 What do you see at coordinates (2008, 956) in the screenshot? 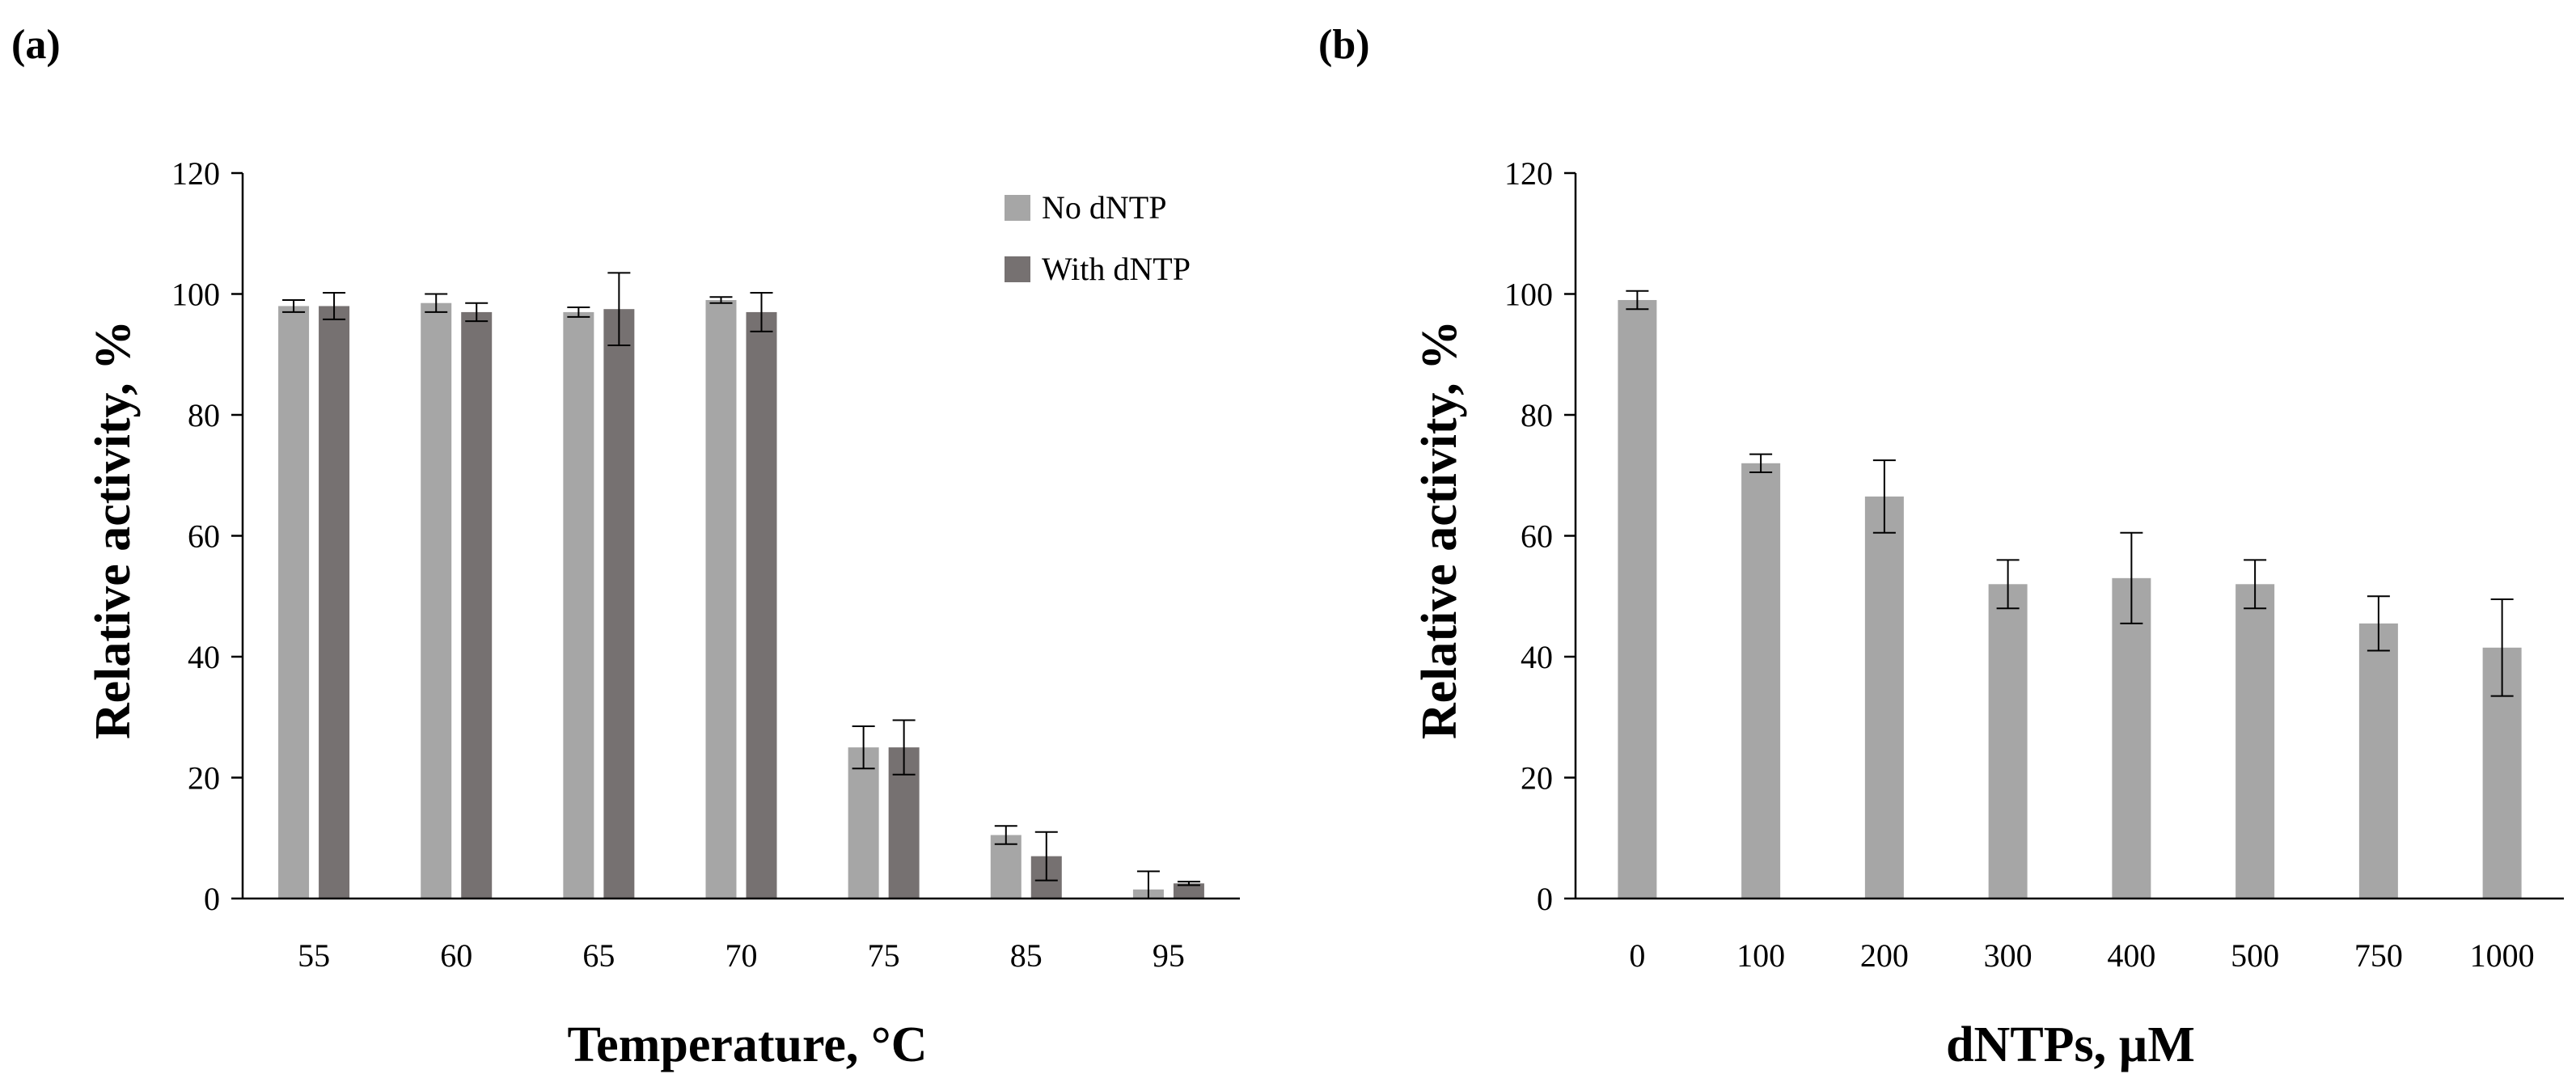
I see `x-tick-label: 300` at bounding box center [2008, 956].